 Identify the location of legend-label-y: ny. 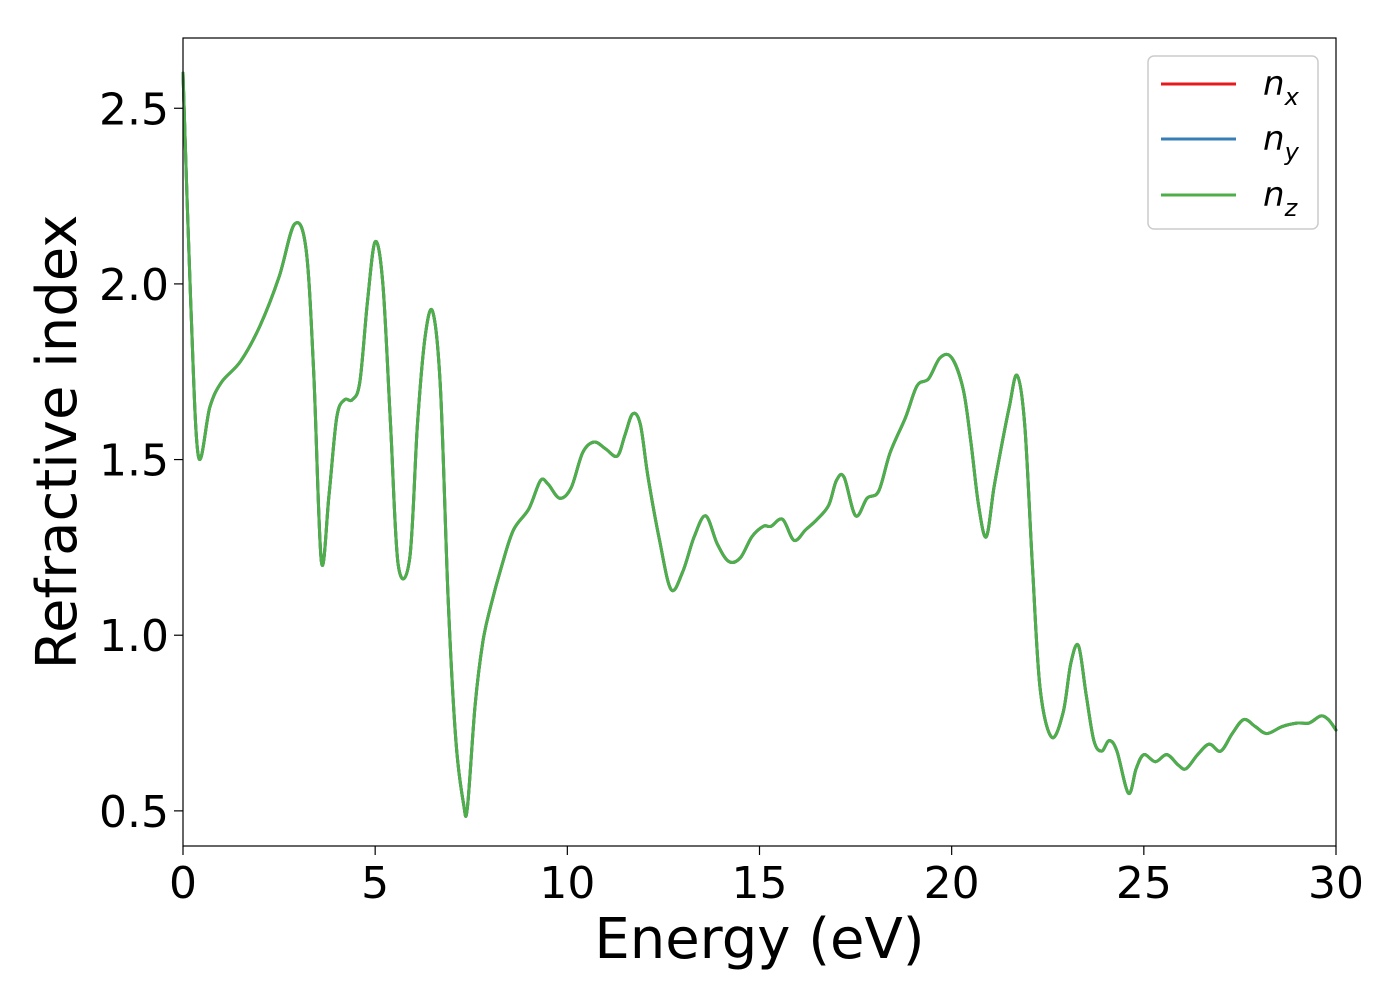
(1281, 142).